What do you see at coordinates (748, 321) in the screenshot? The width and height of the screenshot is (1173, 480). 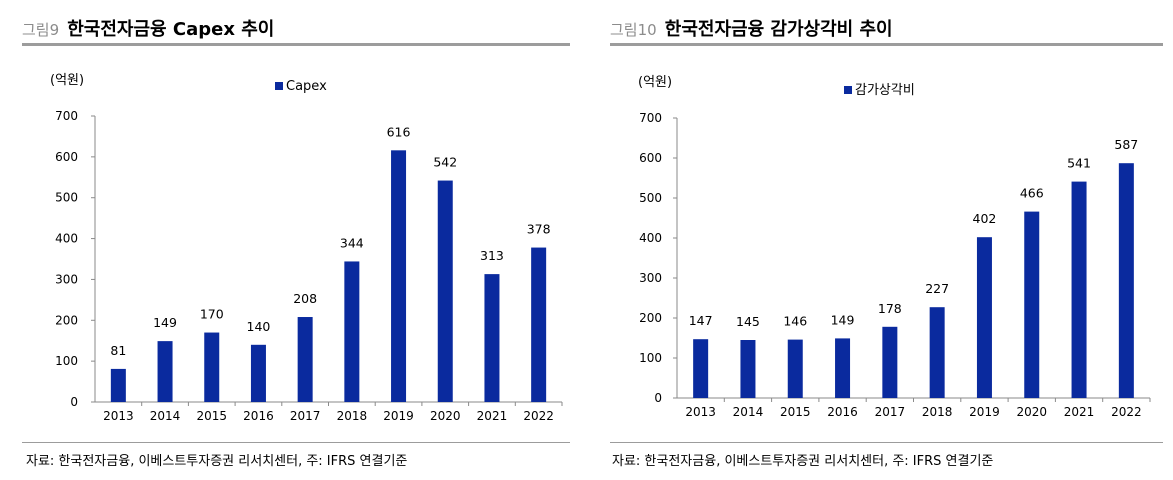 I see `data-label: 145` at bounding box center [748, 321].